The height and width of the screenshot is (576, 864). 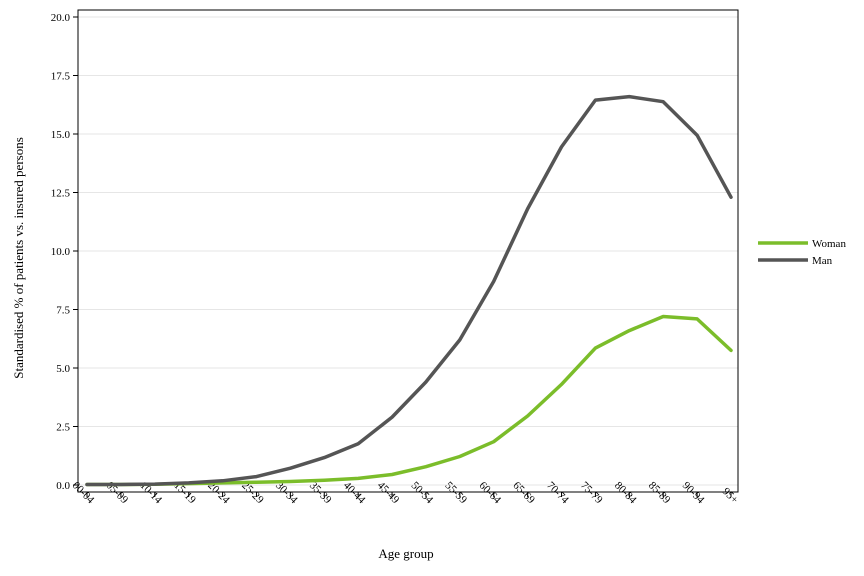 I want to click on x-tick-label: 55-59, so click(x=456, y=492).